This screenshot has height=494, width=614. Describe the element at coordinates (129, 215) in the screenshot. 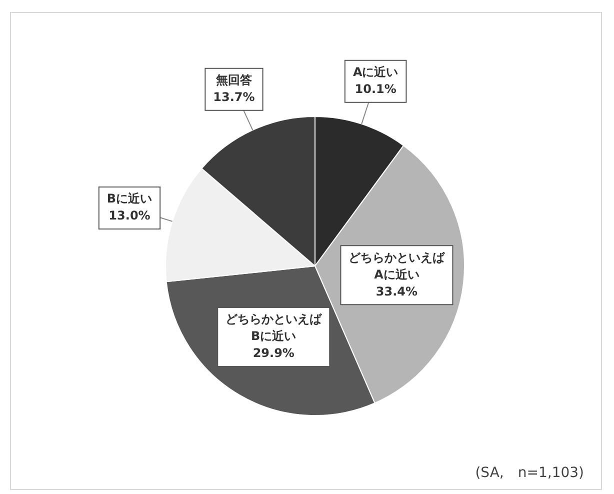

I see `data-label: 13.0%` at that location.